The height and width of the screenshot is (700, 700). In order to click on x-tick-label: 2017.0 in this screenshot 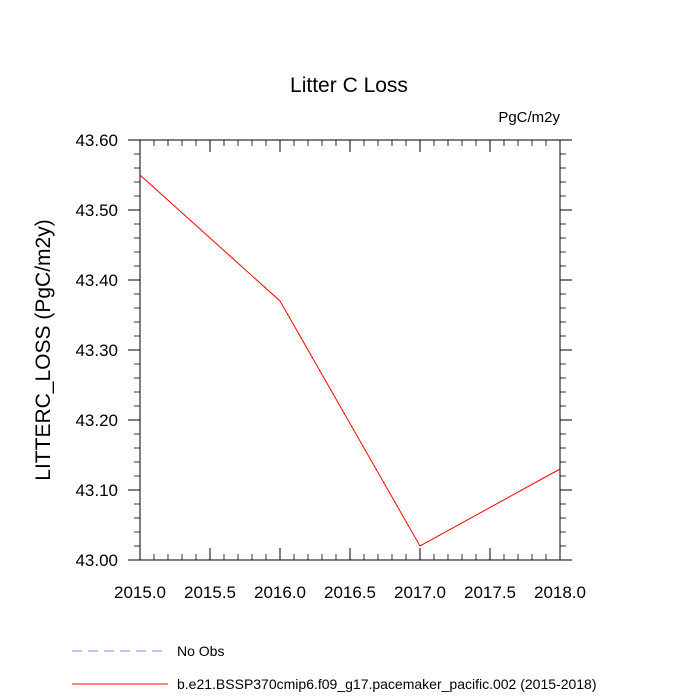, I will do `click(420, 592)`.